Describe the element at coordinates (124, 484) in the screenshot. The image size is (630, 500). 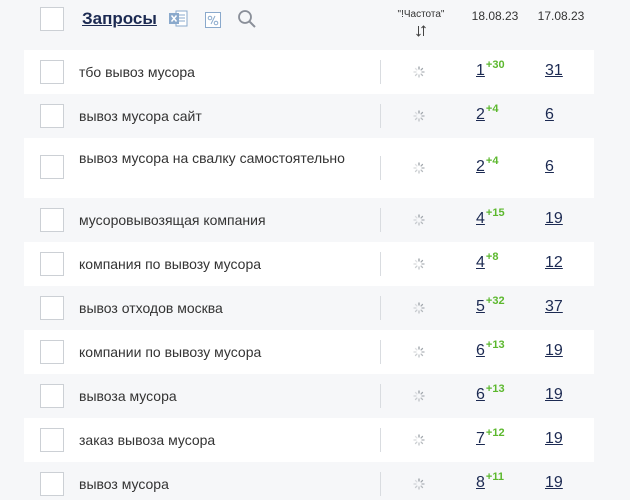
I see `query-text: вывоз мусора` at that location.